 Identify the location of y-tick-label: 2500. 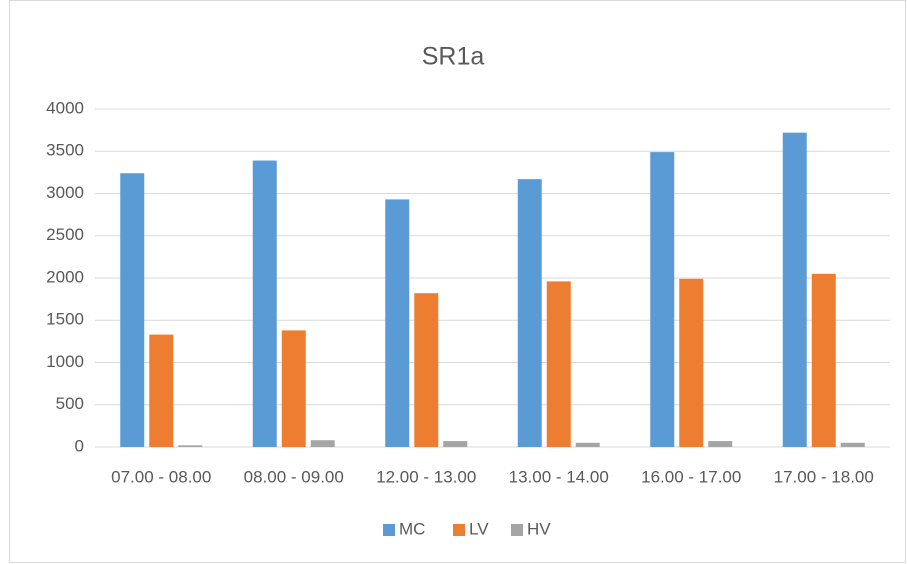
(65, 234).